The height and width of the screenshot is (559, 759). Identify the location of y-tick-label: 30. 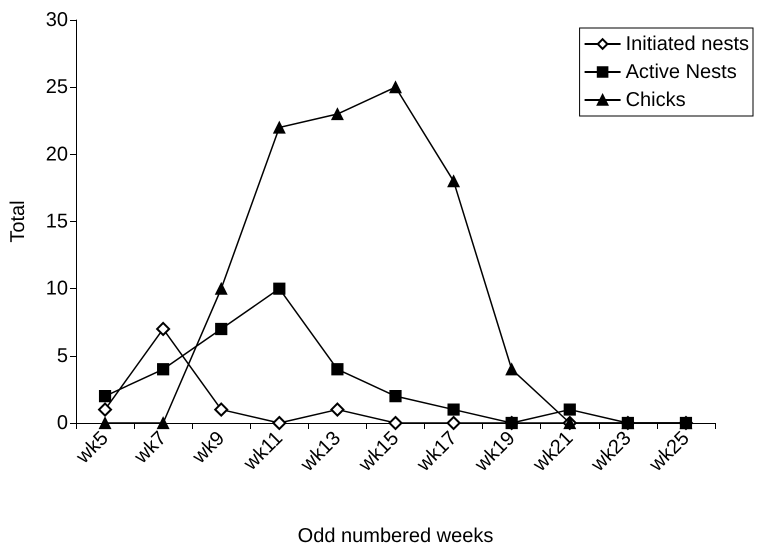
(57, 20).